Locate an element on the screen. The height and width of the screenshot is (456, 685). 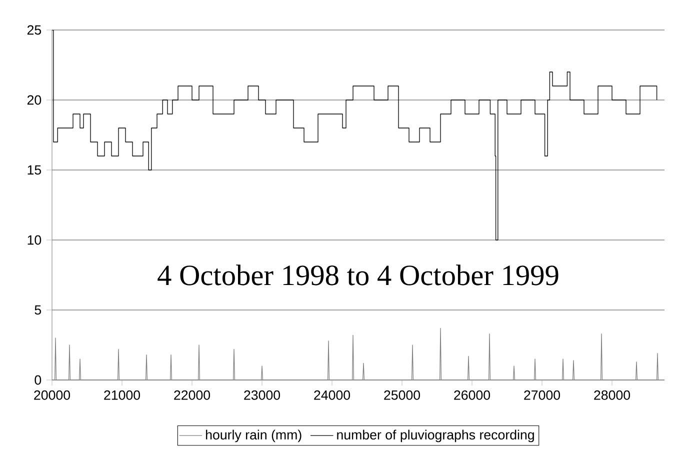
y-tick-label: 0 is located at coordinates (38, 380).